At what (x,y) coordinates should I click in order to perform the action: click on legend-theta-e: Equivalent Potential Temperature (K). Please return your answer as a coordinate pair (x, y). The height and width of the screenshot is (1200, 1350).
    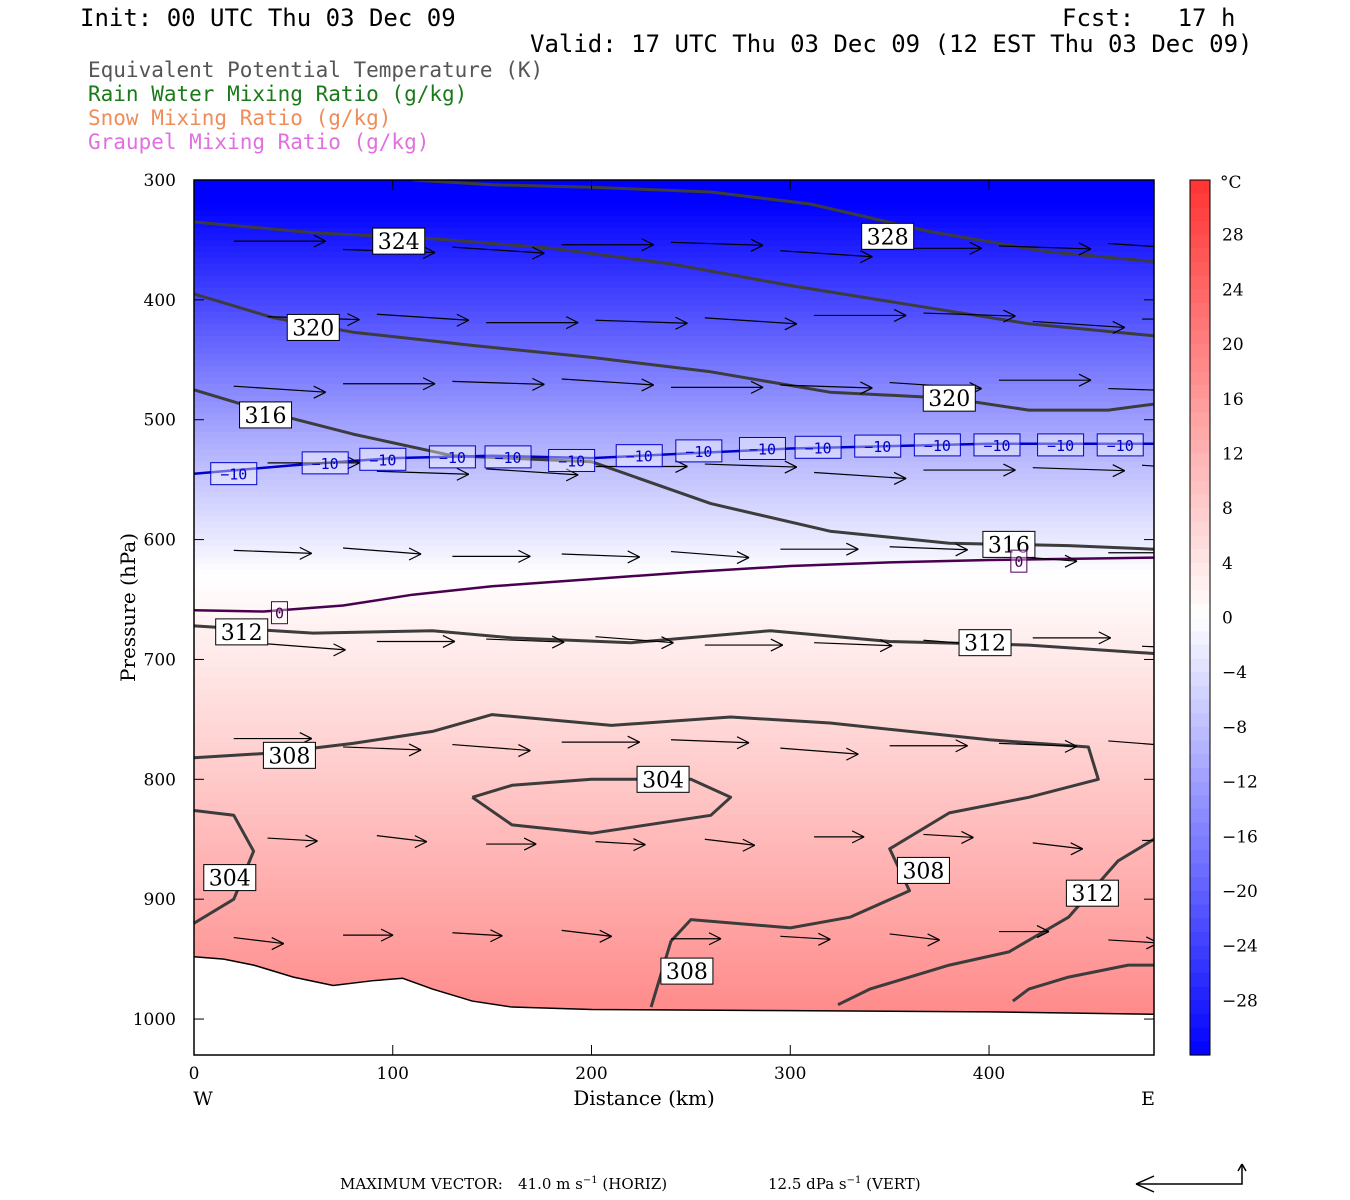
    Looking at the image, I should click on (316, 70).